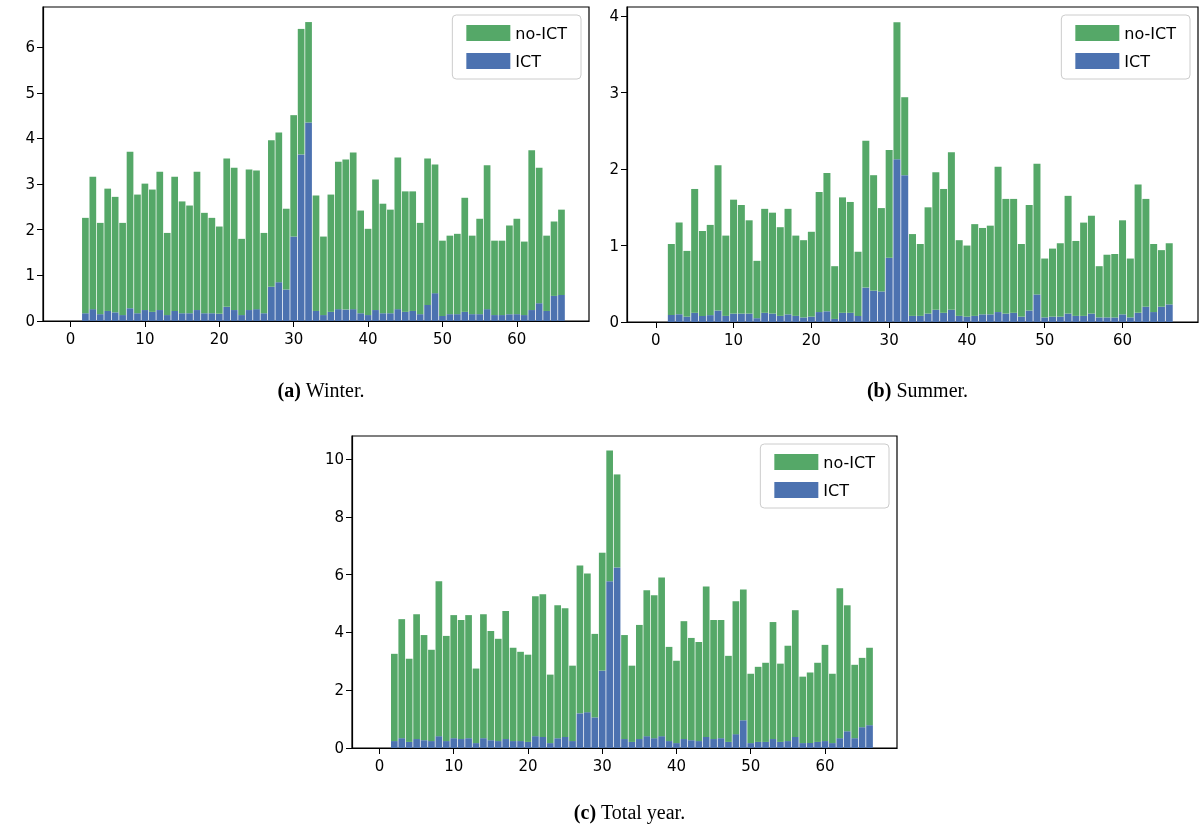  What do you see at coordinates (339, 516) in the screenshot?
I see `y-tick-label: 8` at bounding box center [339, 516].